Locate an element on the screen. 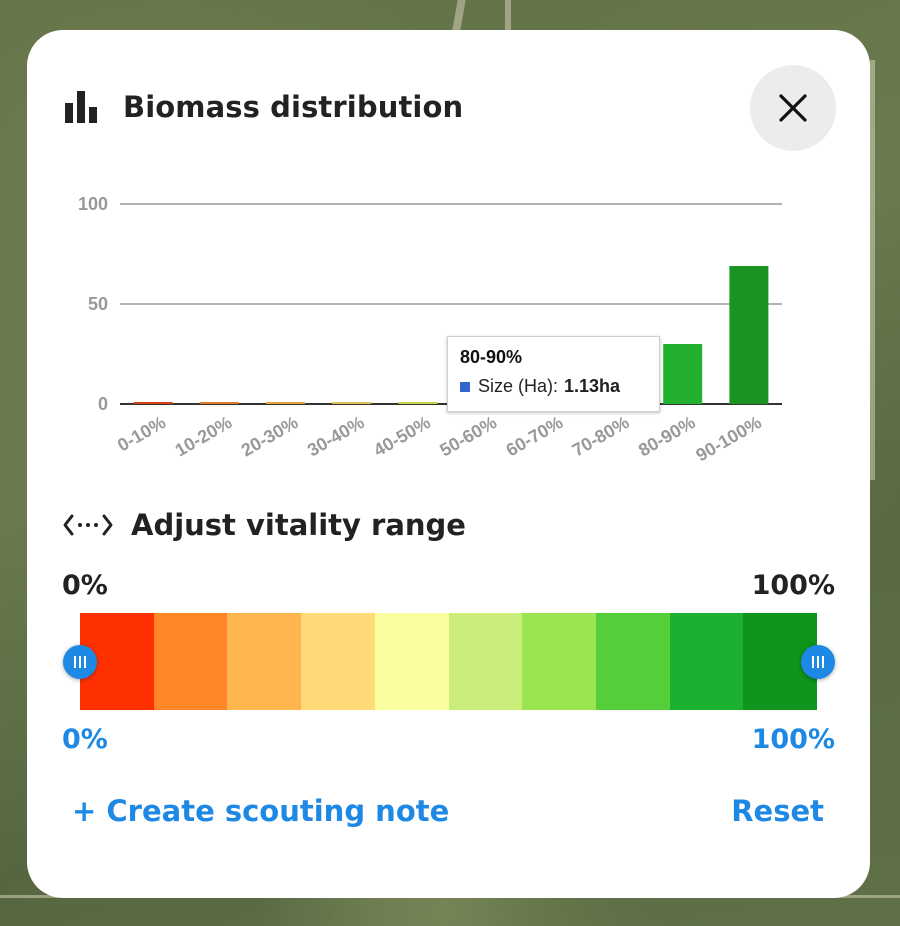 The height and width of the screenshot is (926, 900). create-scouting-note-button: + Create scouting note is located at coordinates (261, 811).